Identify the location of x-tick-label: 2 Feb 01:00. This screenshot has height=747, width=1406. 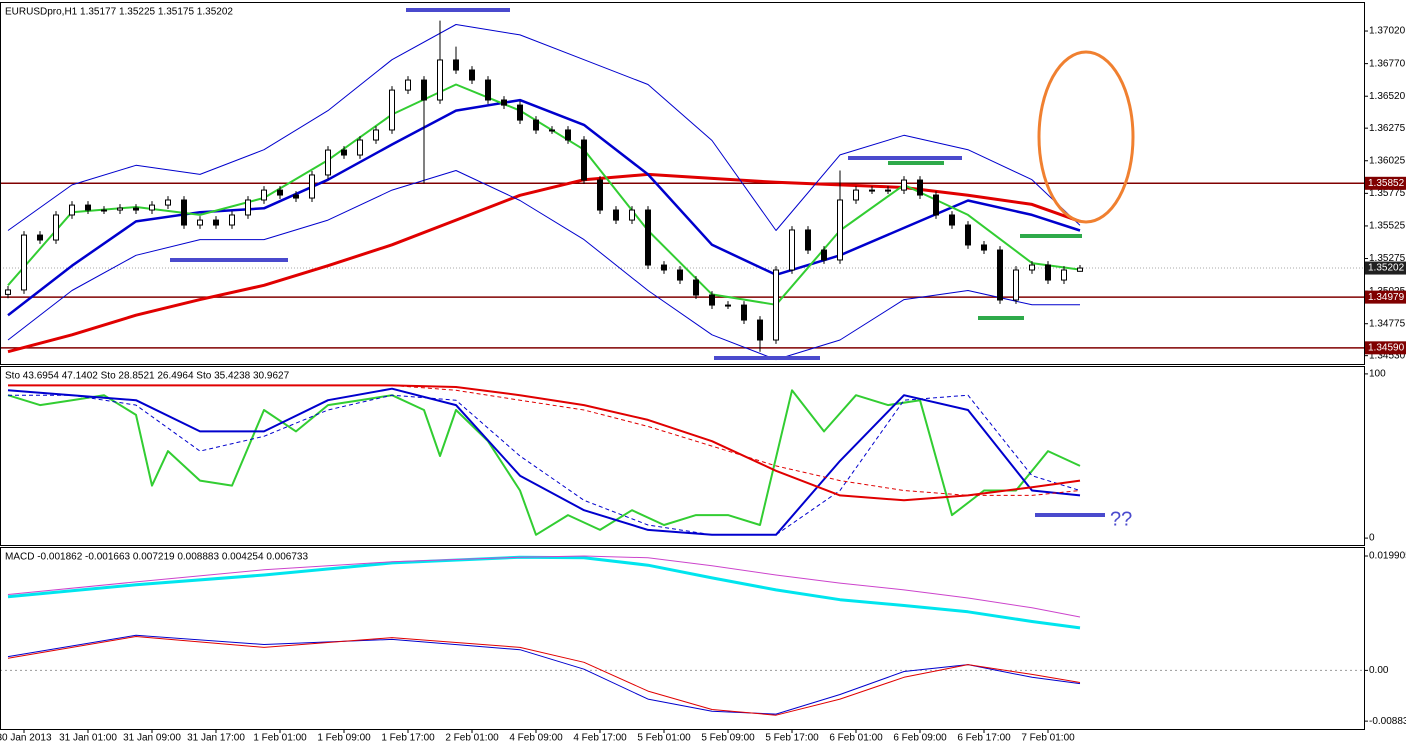
(472, 738).